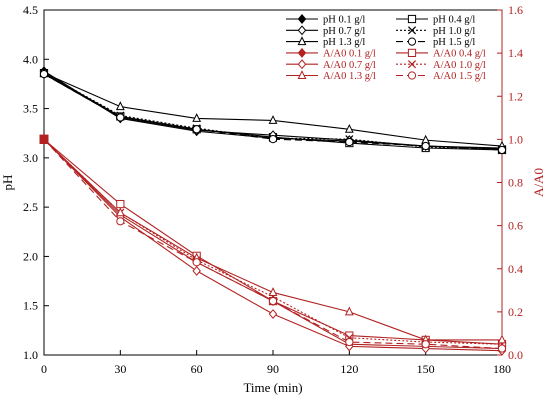  What do you see at coordinates (454, 42) in the screenshot?
I see `legend-label: pH 1.5 g/l` at bounding box center [454, 42].